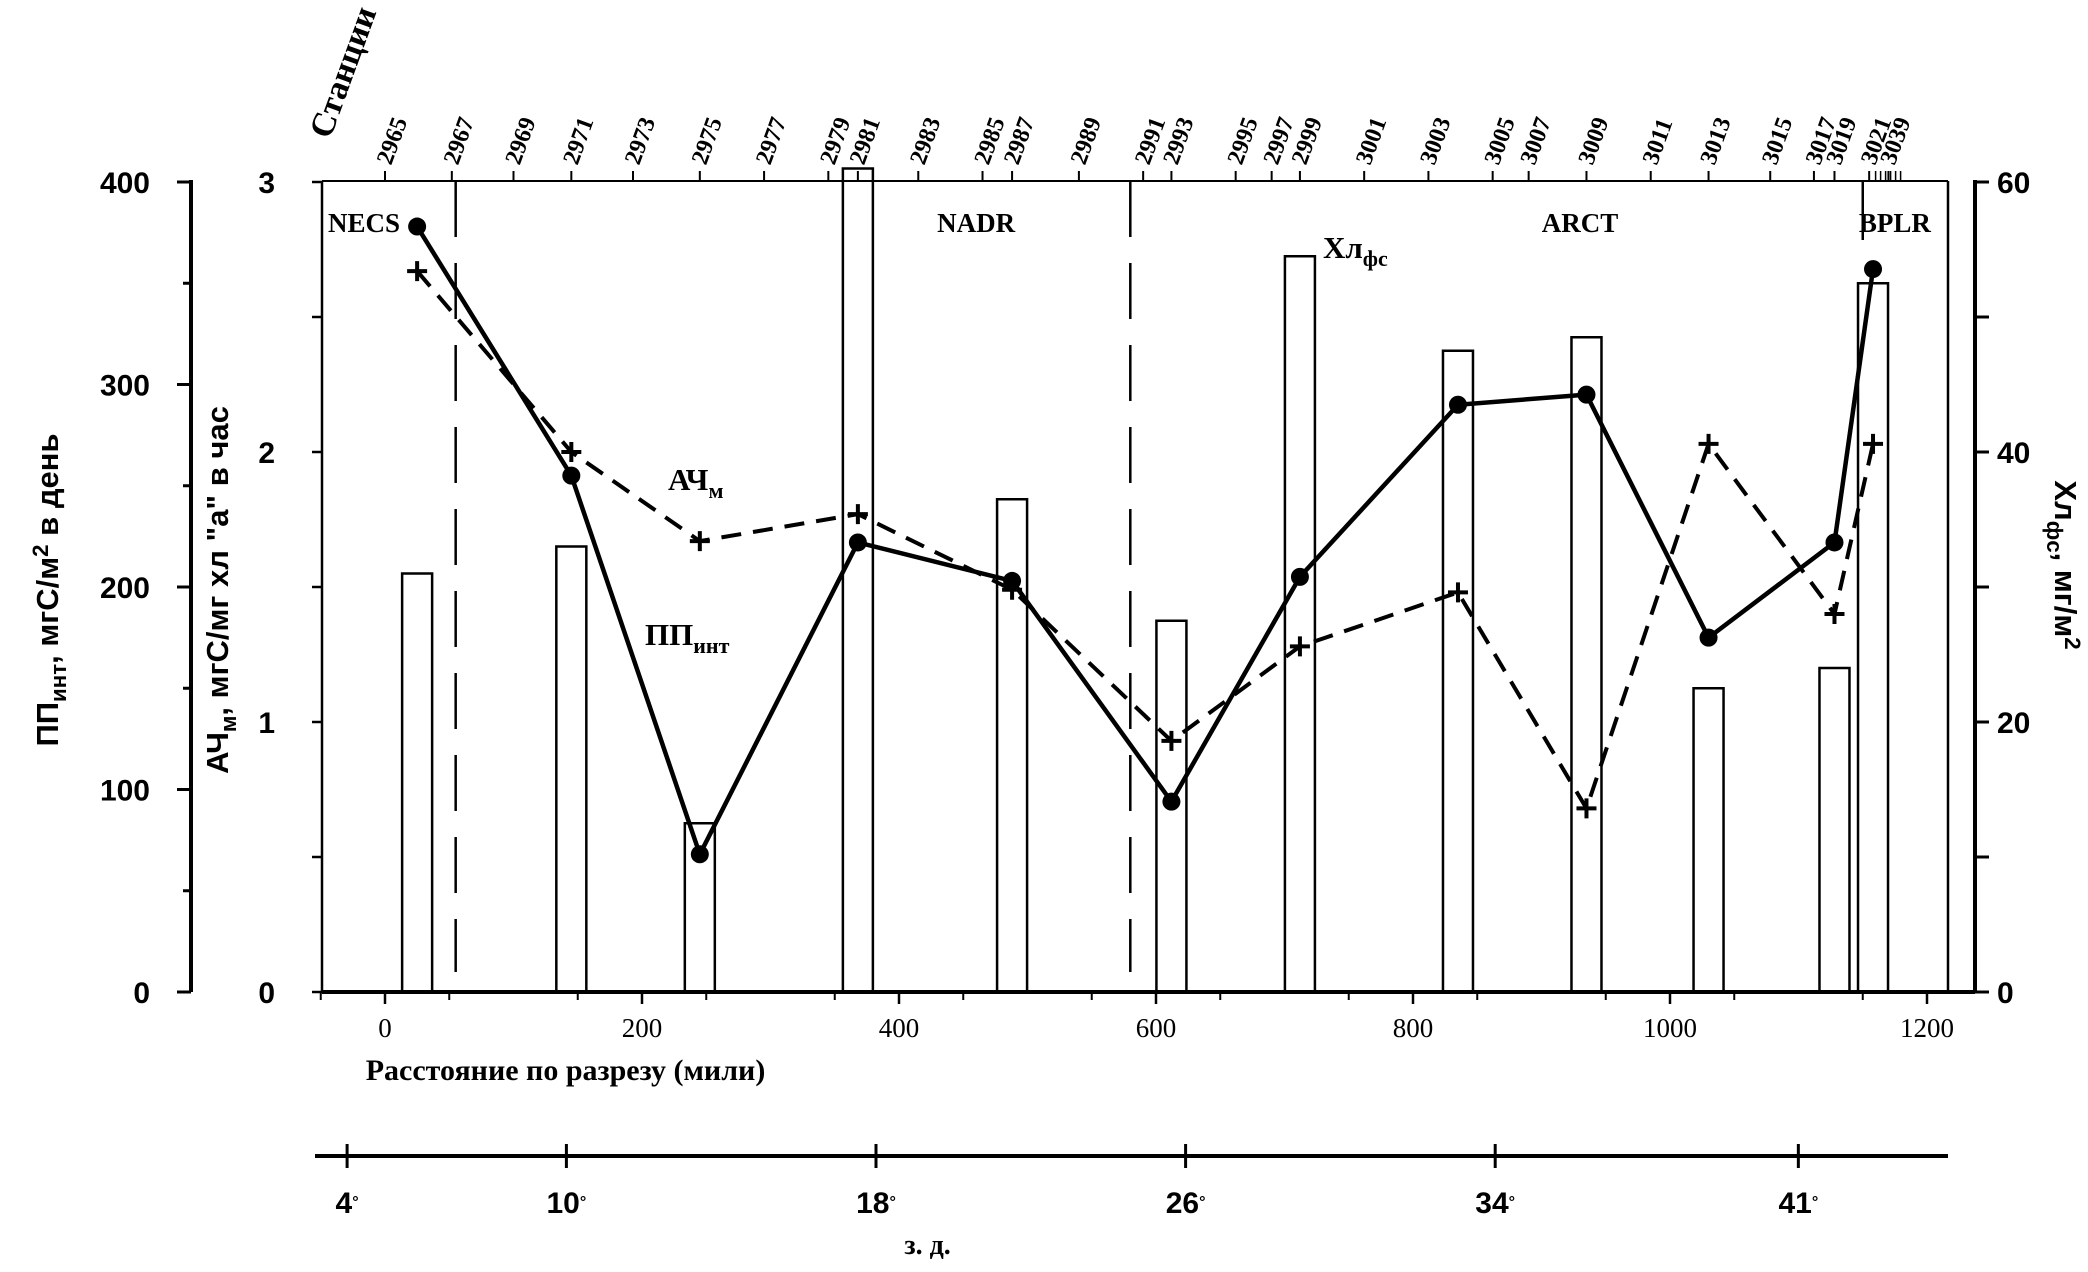 The height and width of the screenshot is (1272, 2088). What do you see at coordinates (1495, 1203) in the screenshot?
I see `longitude-tick-label: 34°` at bounding box center [1495, 1203].